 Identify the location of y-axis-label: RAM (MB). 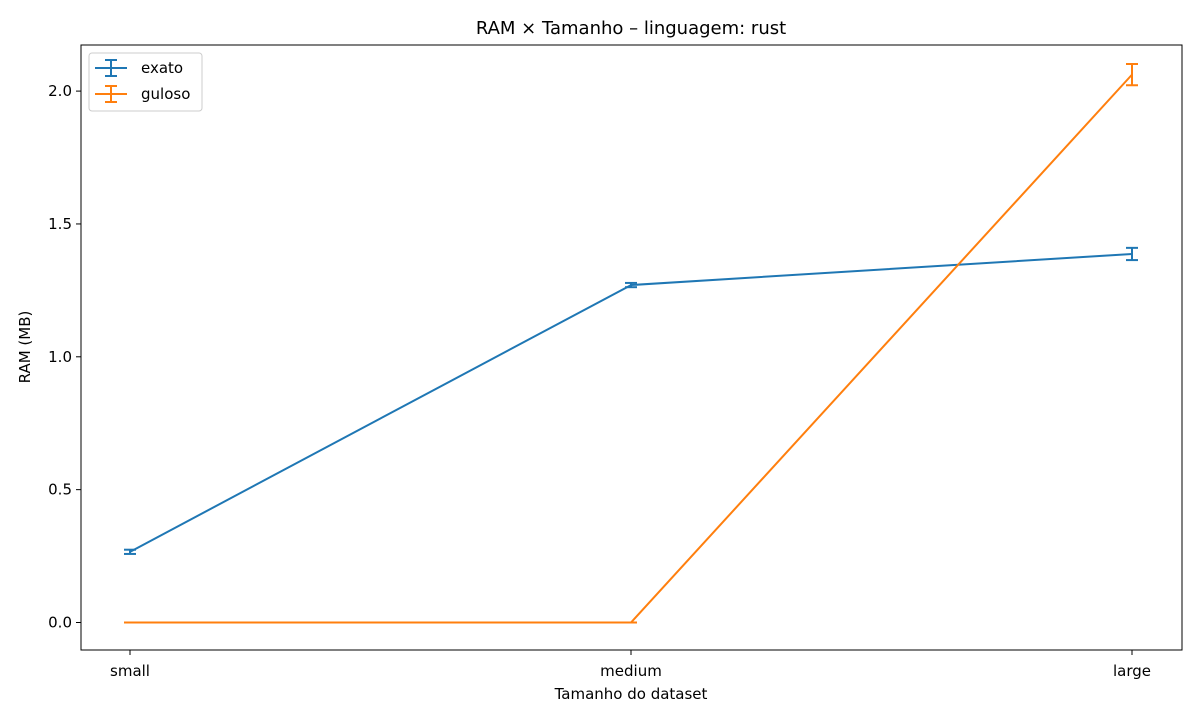
(25, 347).